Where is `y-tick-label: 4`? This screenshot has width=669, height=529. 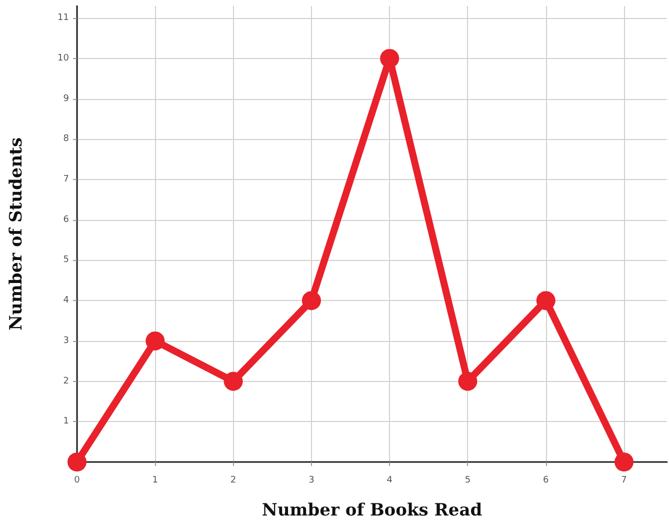 y-tick-label: 4 is located at coordinates (66, 301).